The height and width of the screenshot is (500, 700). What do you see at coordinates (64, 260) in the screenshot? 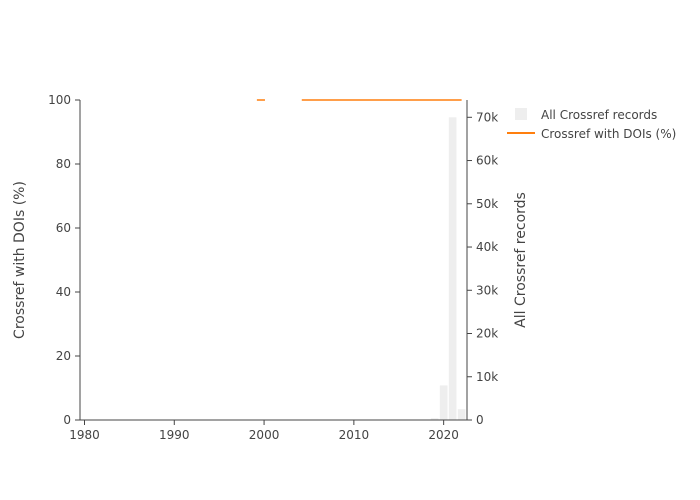
I see `left-y-axis-ticks: 0 20 40 60 80 100` at bounding box center [64, 260].